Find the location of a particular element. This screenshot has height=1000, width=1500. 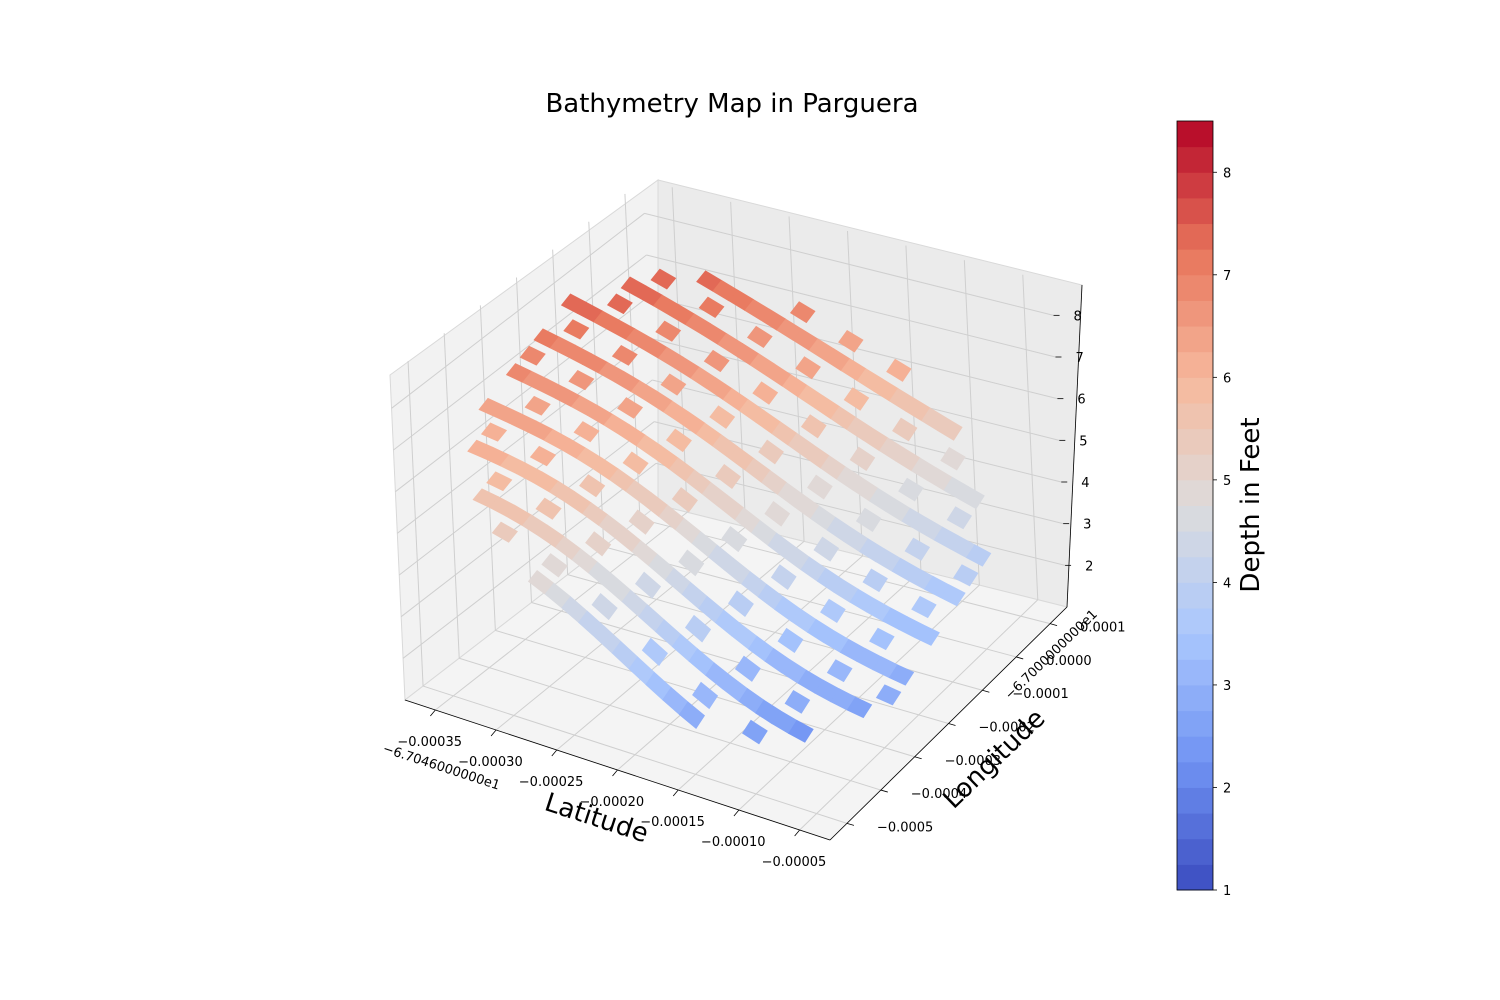

y-tick-label: −0.0005 is located at coordinates (905, 827).